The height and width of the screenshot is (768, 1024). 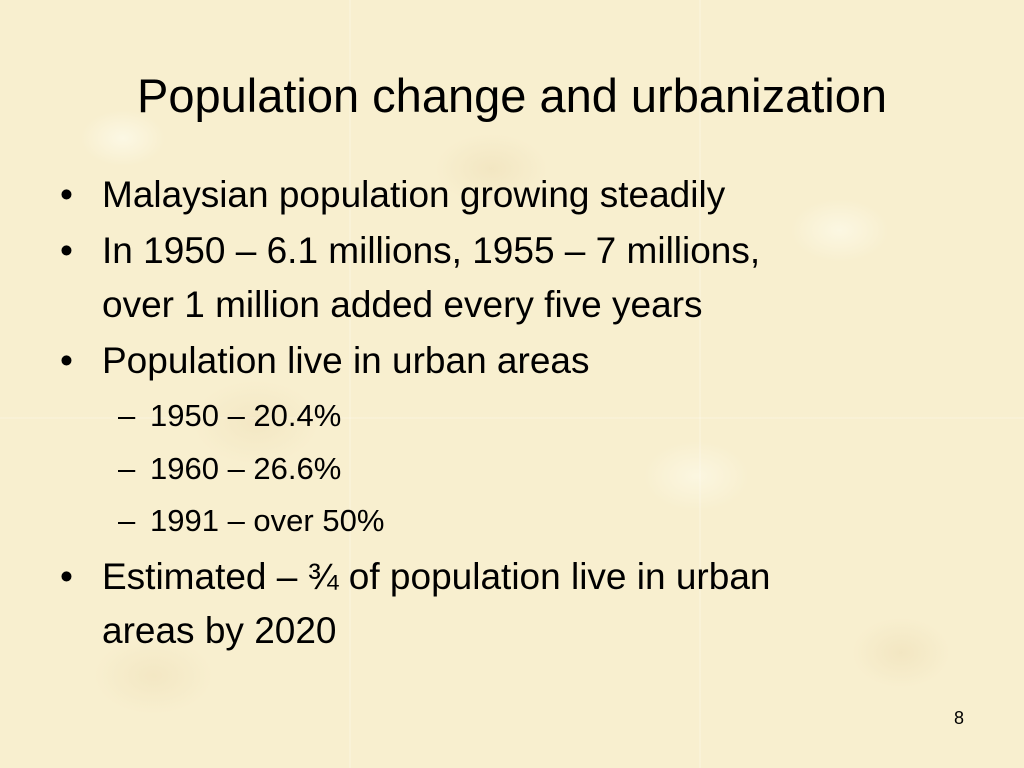 I want to click on bullet-text: Malaysian population growing steadily, so click(x=414, y=194).